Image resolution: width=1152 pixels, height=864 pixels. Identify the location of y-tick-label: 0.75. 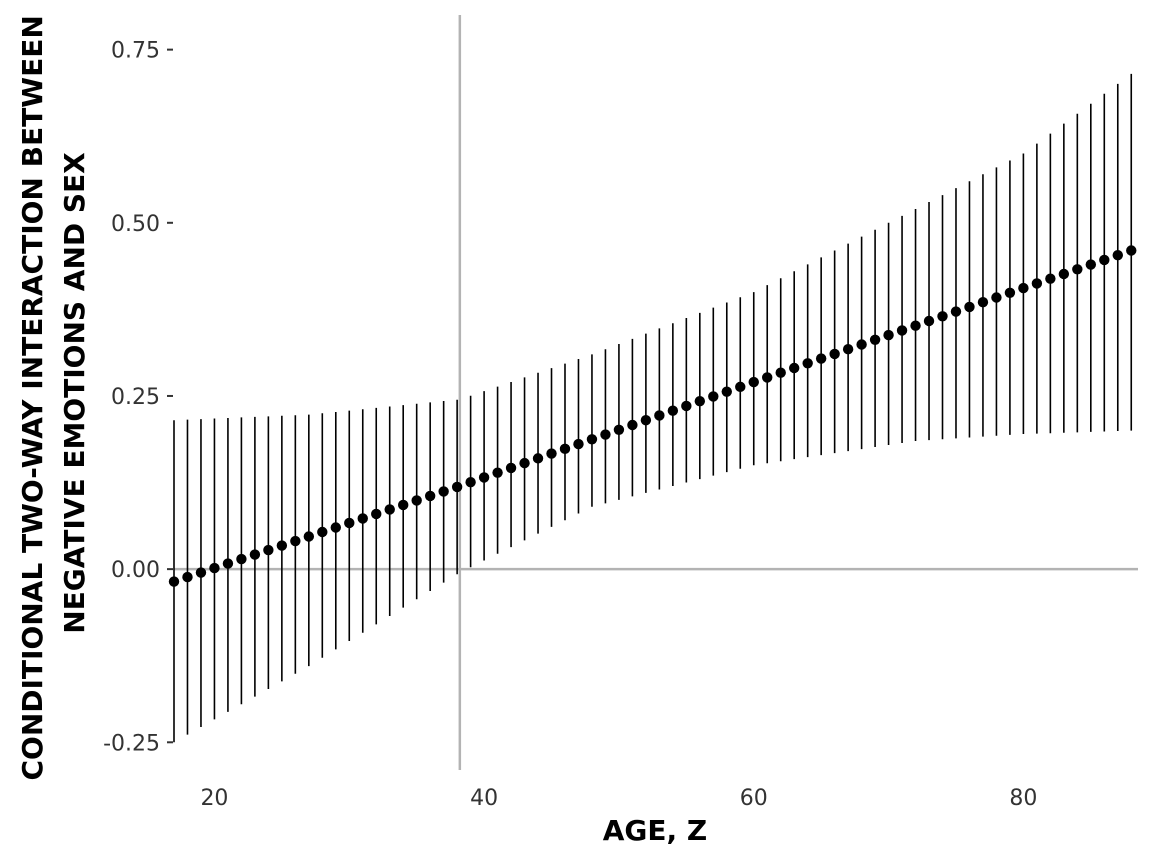
(135, 51).